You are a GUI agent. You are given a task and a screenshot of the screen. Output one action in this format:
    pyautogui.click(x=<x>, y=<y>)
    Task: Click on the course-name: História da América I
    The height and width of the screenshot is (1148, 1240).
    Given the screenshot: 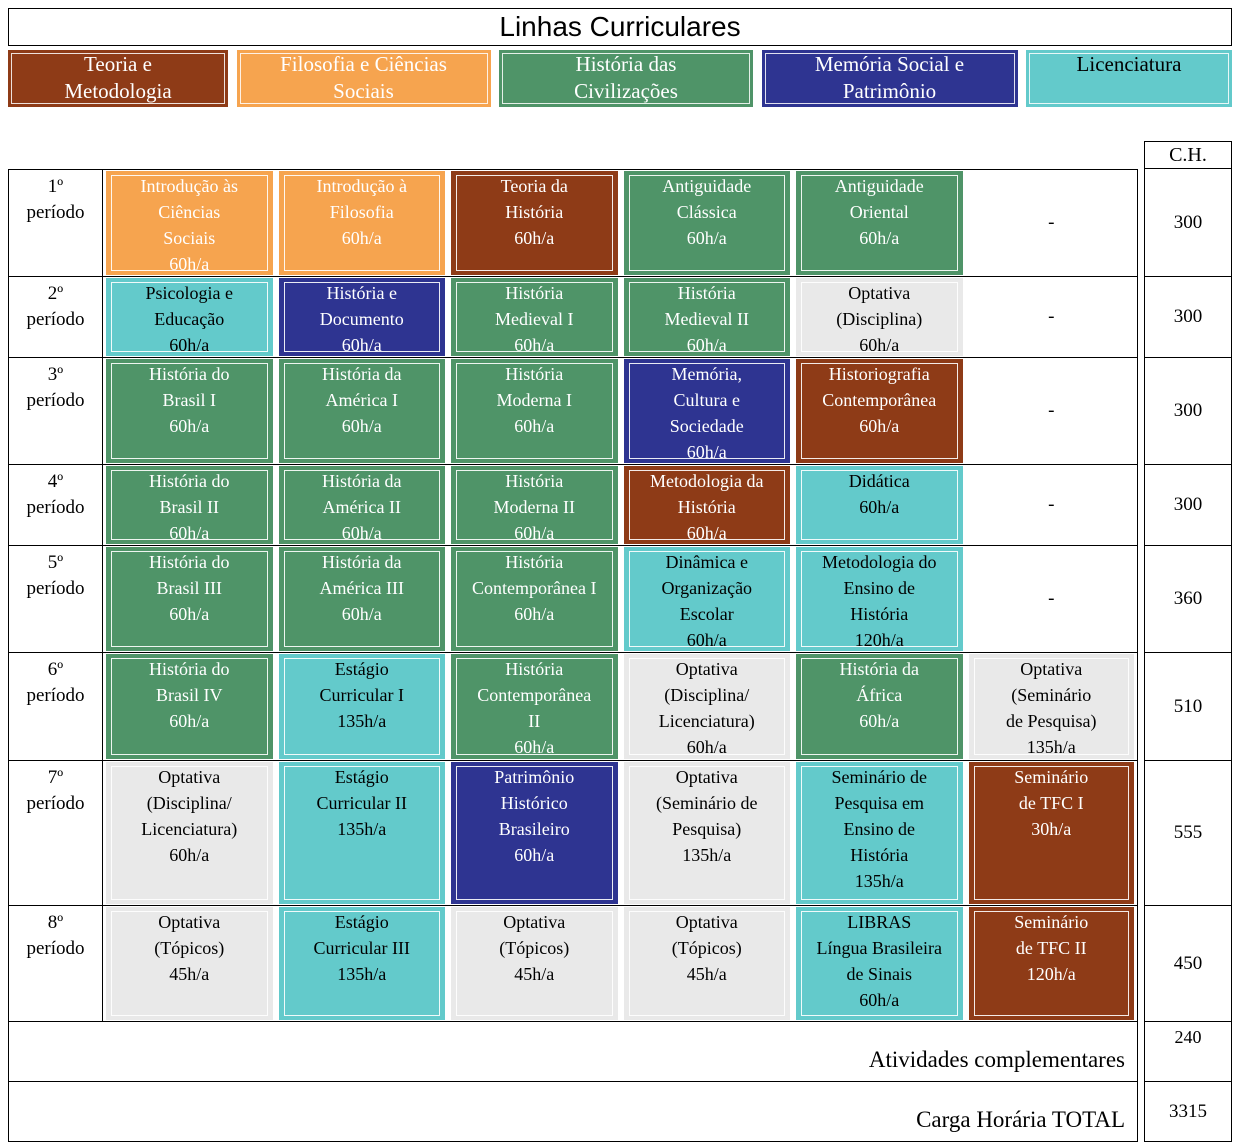 What is the action you would take?
    pyautogui.click(x=362, y=387)
    